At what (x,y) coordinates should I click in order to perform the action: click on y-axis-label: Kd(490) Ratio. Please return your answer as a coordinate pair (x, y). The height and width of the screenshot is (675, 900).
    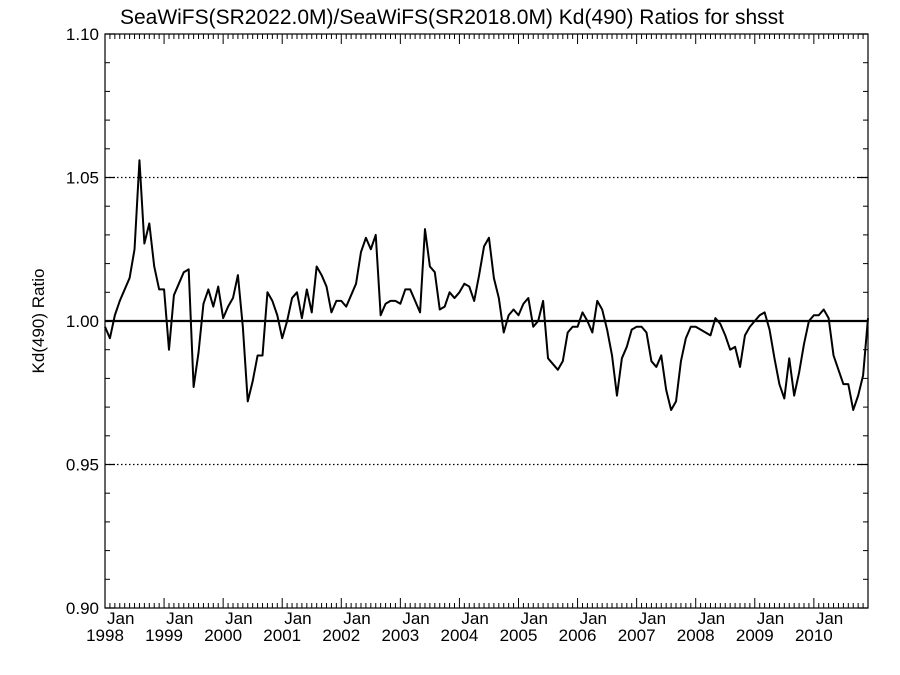
    Looking at the image, I should click on (38, 321).